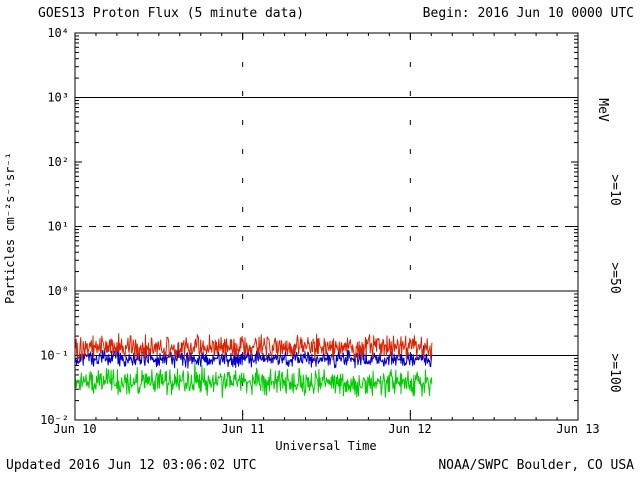 This screenshot has height=480, width=640. I want to click on legend-label-ge50: >=50, so click(614, 277).